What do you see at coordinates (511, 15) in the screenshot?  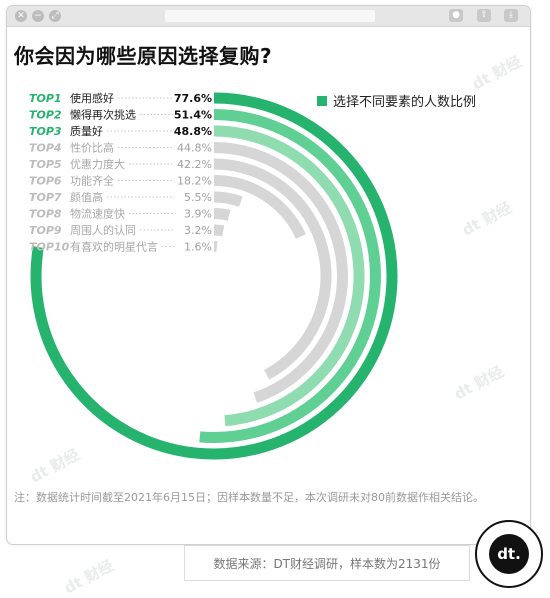 I see `download-icon: ⤓` at bounding box center [511, 15].